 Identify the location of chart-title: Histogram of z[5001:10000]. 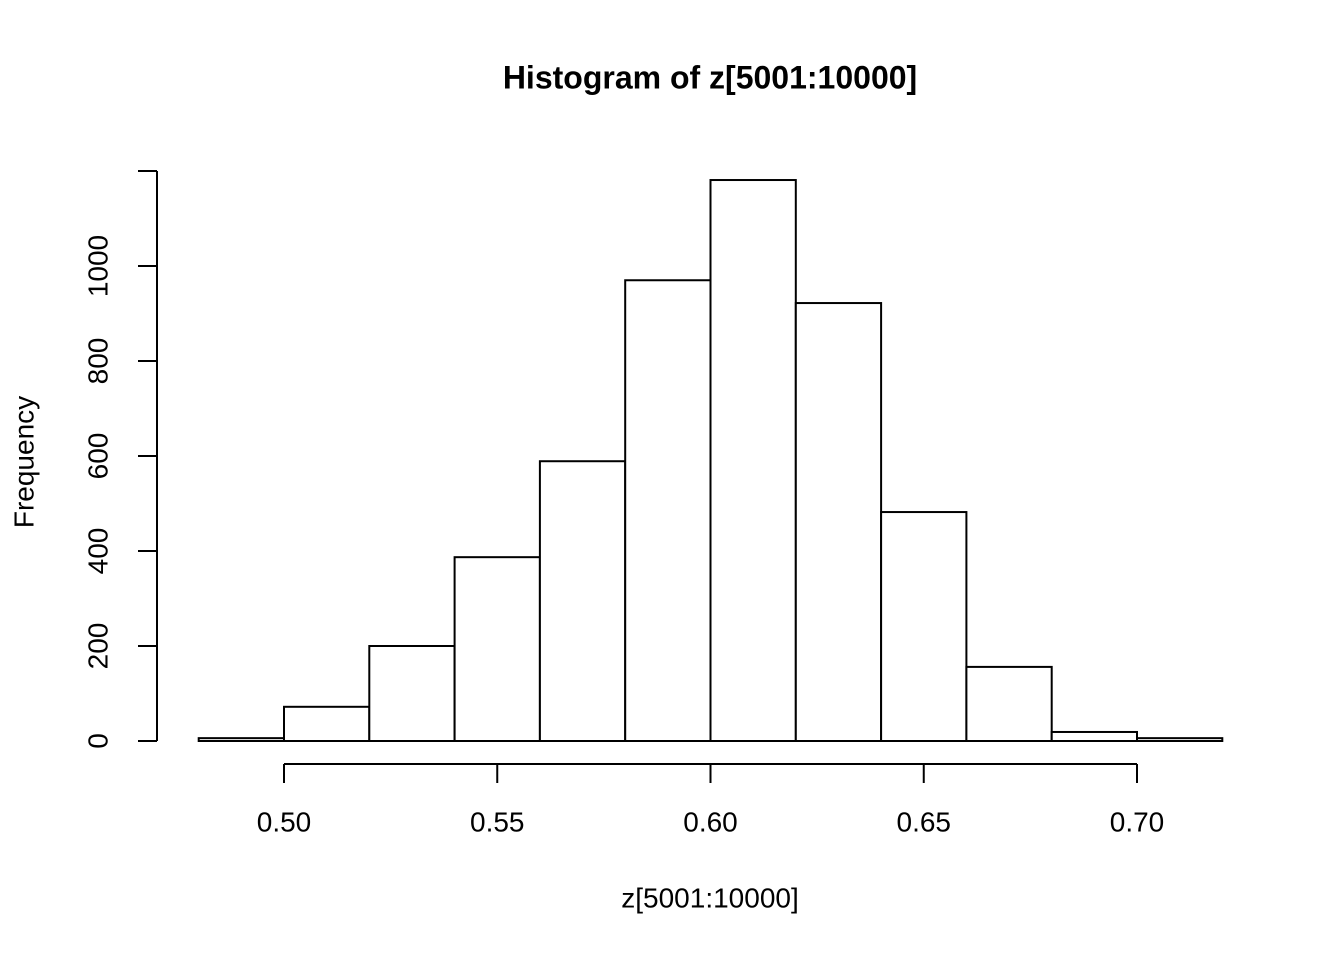
(710, 77).